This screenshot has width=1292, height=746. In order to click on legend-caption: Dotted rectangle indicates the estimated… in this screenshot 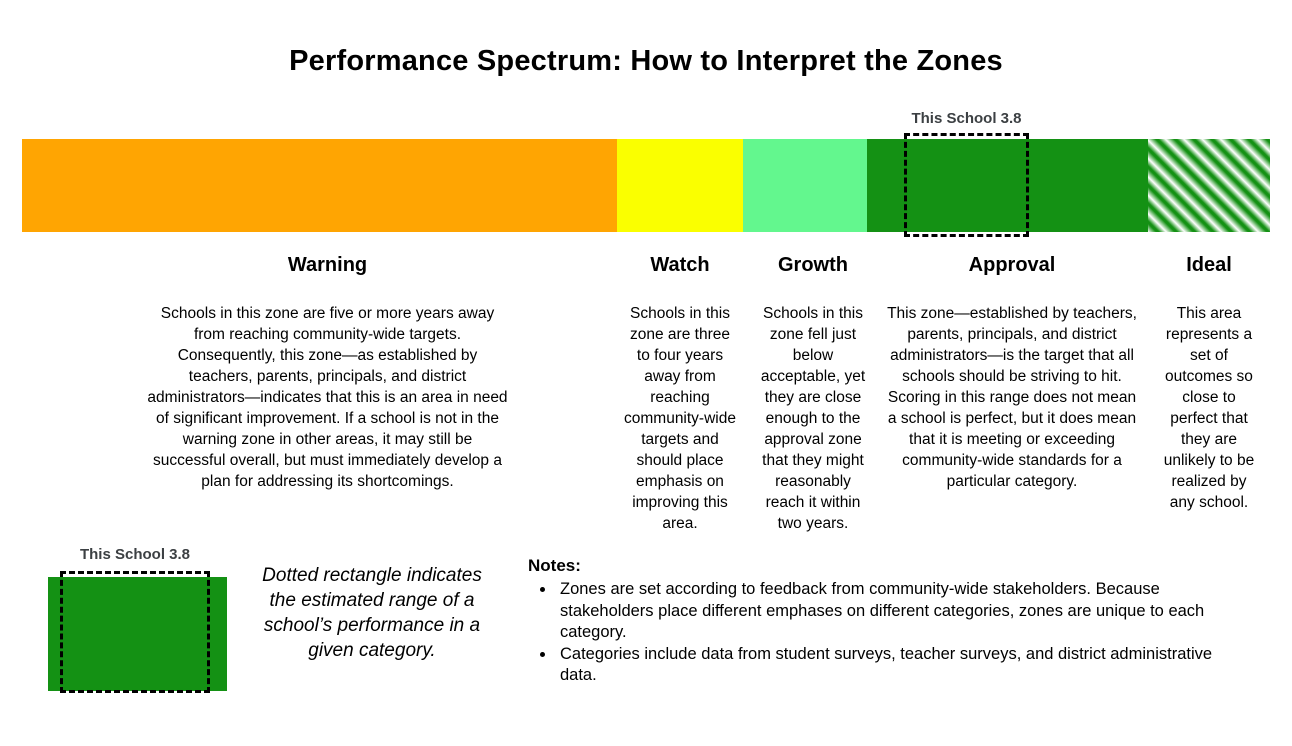, I will do `click(372, 613)`.